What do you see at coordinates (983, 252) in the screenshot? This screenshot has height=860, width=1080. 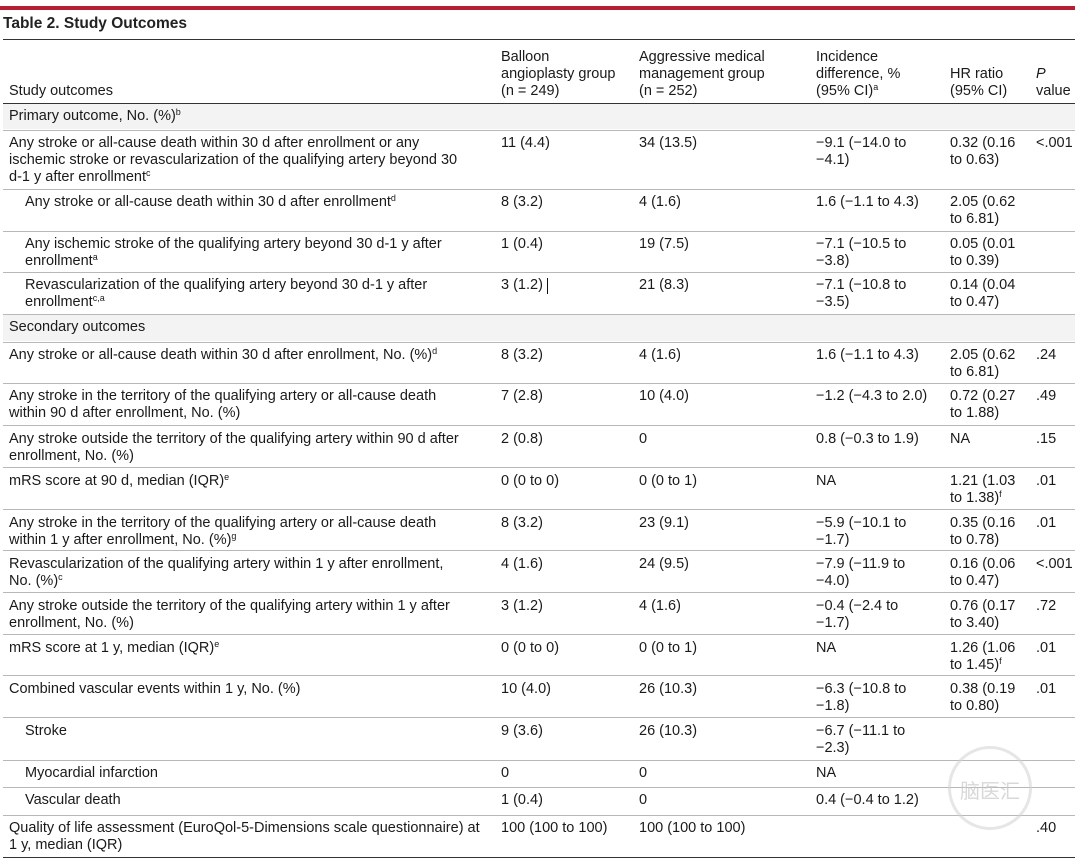 I see `hr-value: 0.05 (0.01 to 0.39)` at bounding box center [983, 252].